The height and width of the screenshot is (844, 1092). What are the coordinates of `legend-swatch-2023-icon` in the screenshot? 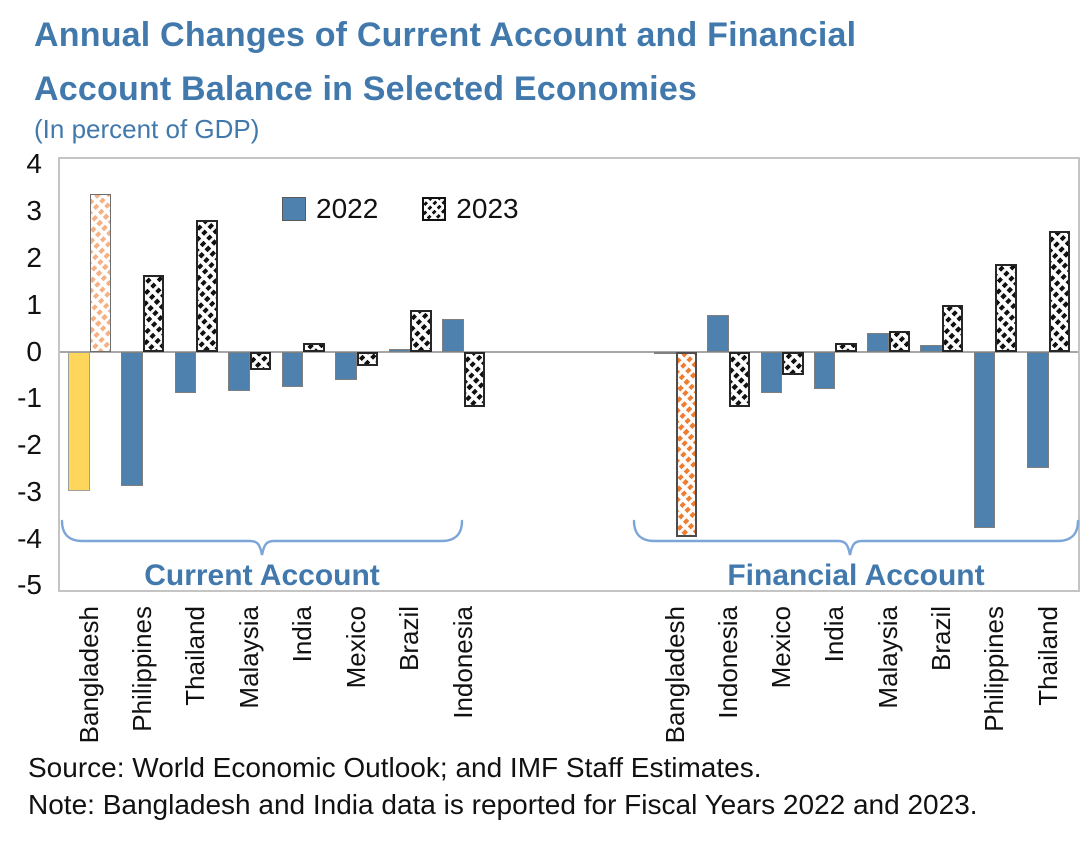 It's located at (434, 209).